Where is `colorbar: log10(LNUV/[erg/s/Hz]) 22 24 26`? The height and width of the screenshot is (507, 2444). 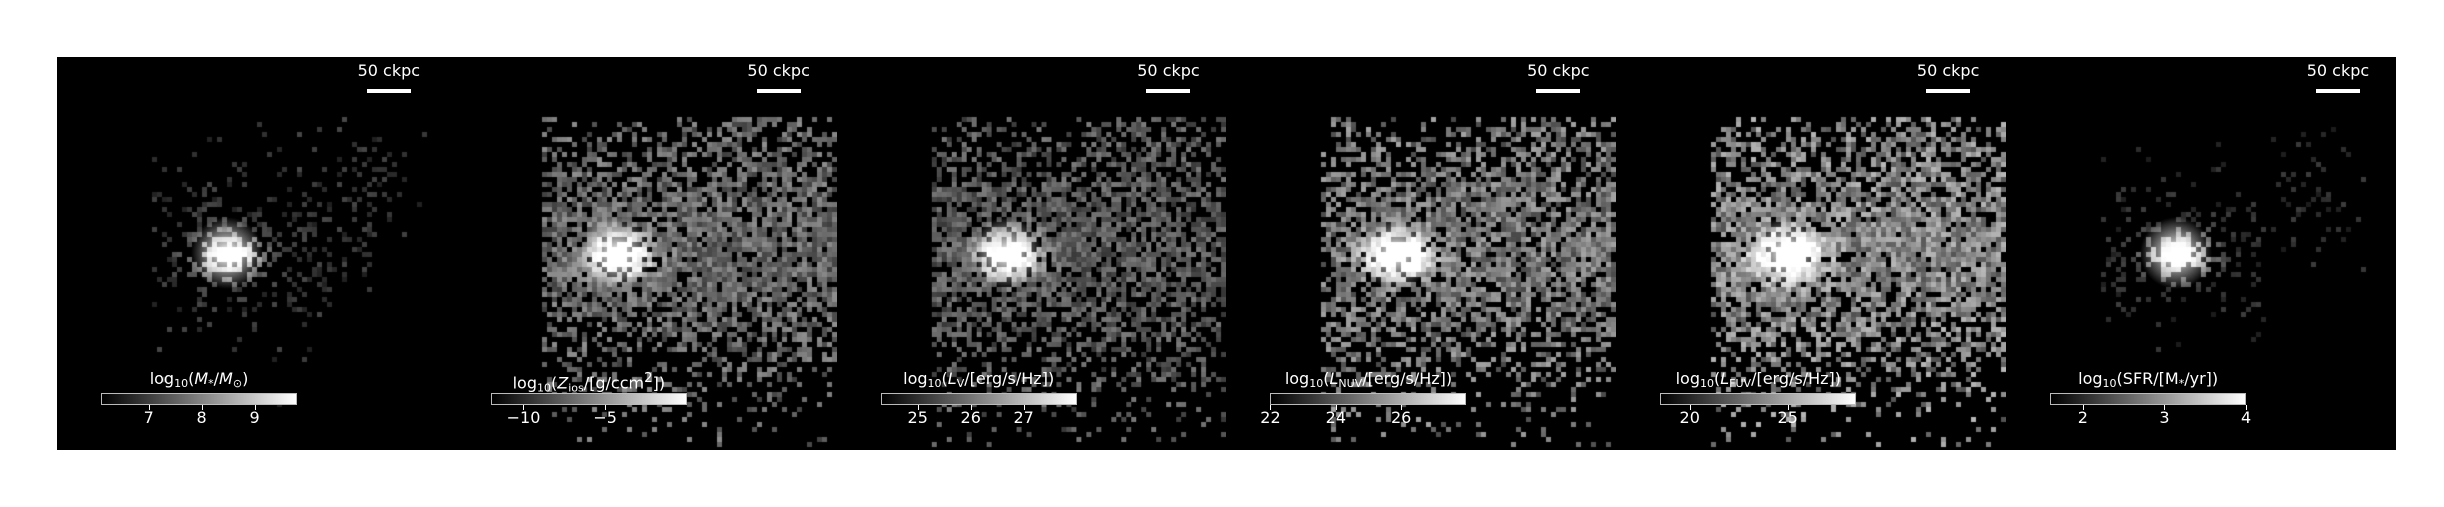 colorbar: log10(LNUV/[erg/s/Hz]) 22 24 26 is located at coordinates (1363, 399).